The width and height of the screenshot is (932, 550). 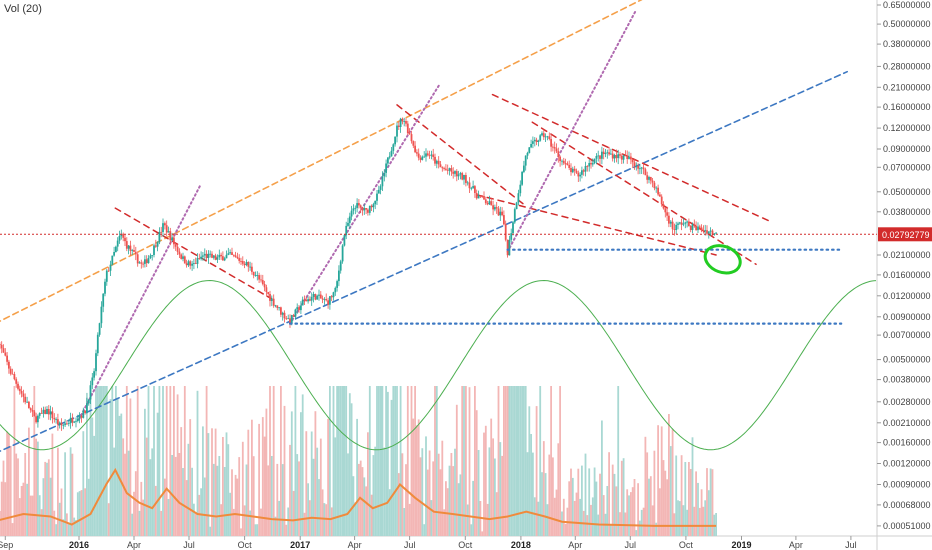 What do you see at coordinates (644, 193) in the screenshot?
I see `trend-line-red-dashed` at bounding box center [644, 193].